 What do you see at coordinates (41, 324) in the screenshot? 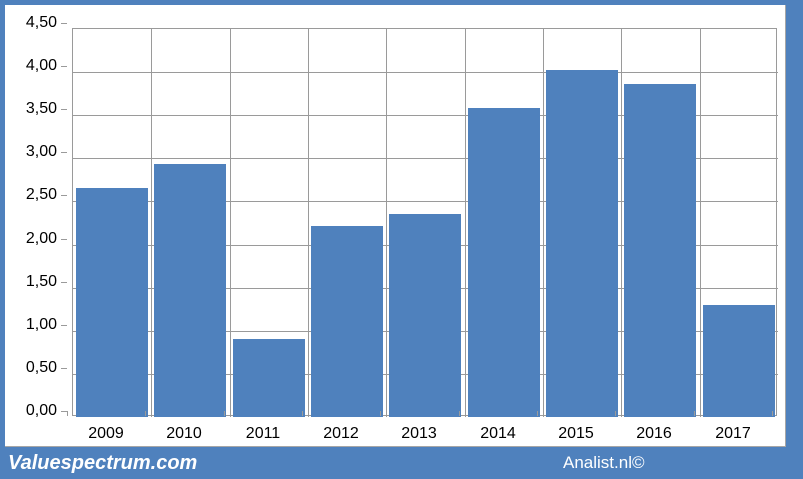
I see `y-axis-label: 1,00` at bounding box center [41, 324].